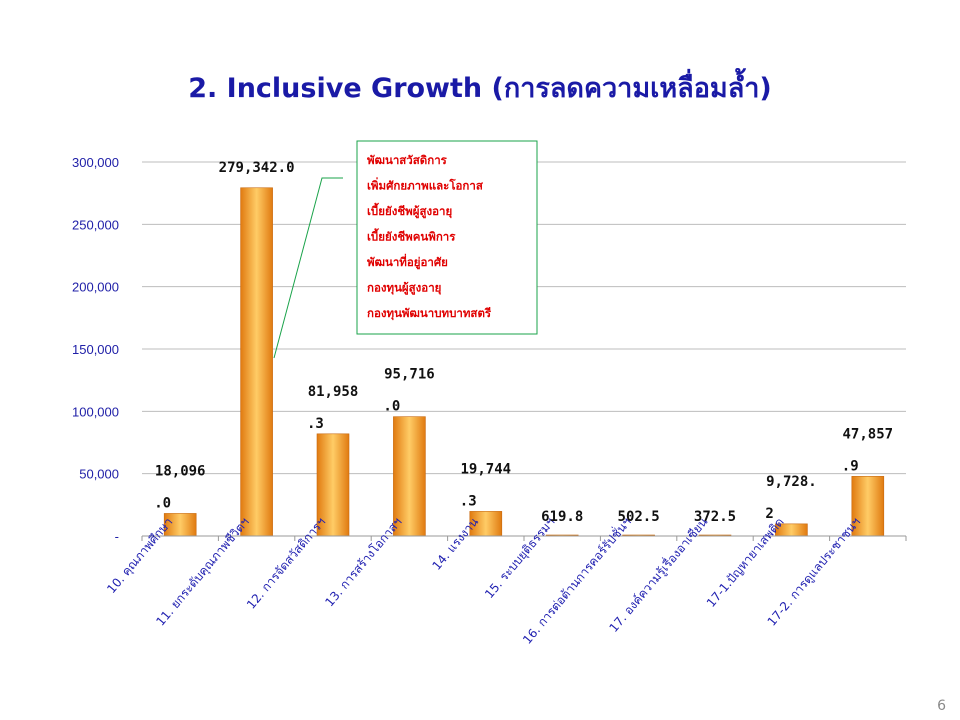  I want to click on x-tick-label: 14. แรงงาน, so click(455, 544).